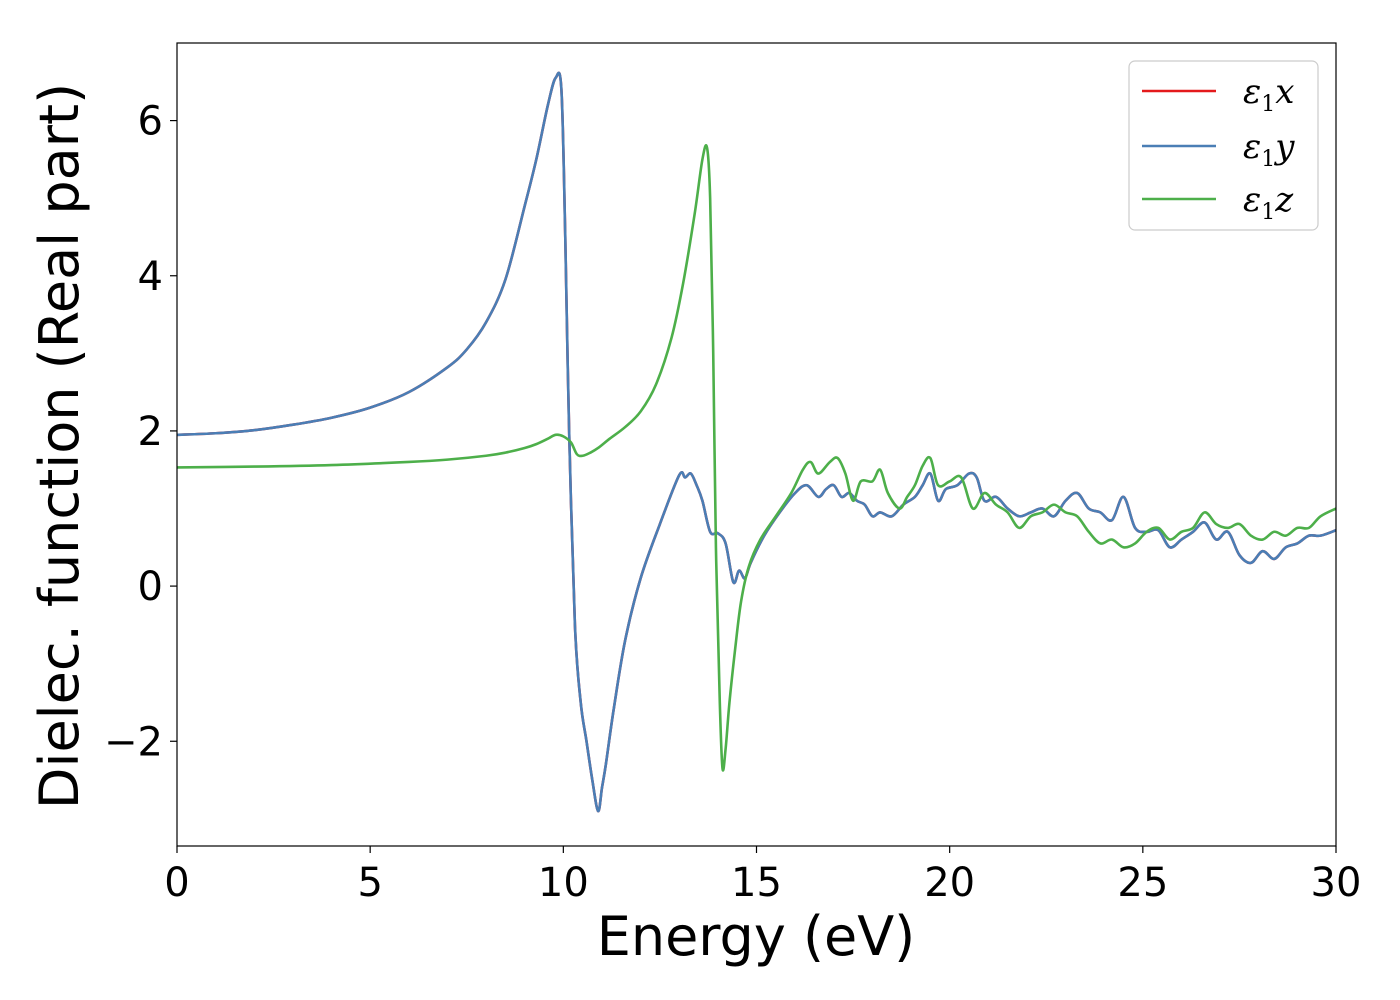 Image resolution: width=1400 pixels, height=1000 pixels. What do you see at coordinates (150, 432) in the screenshot?
I see `y-tick-label: 2` at bounding box center [150, 432].